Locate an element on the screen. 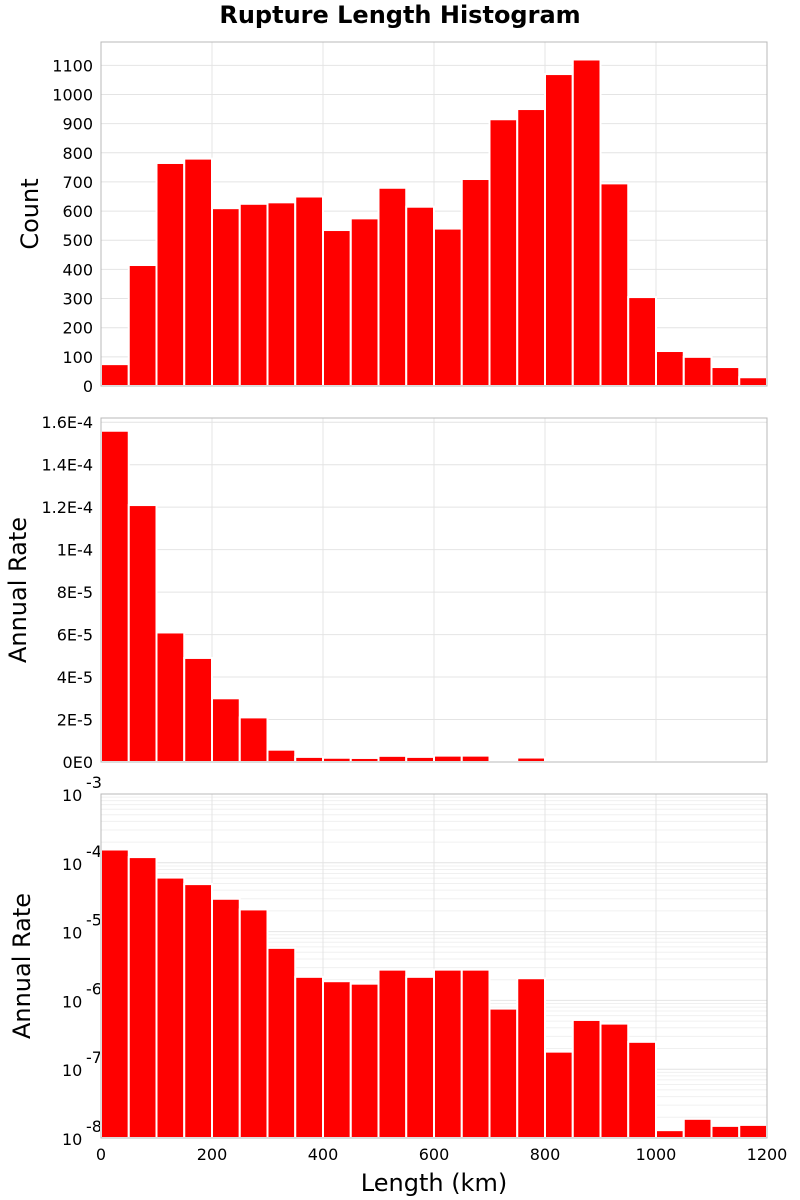 This screenshot has height=1200, width=800. y-tick-label: 0 is located at coordinates (88, 386).